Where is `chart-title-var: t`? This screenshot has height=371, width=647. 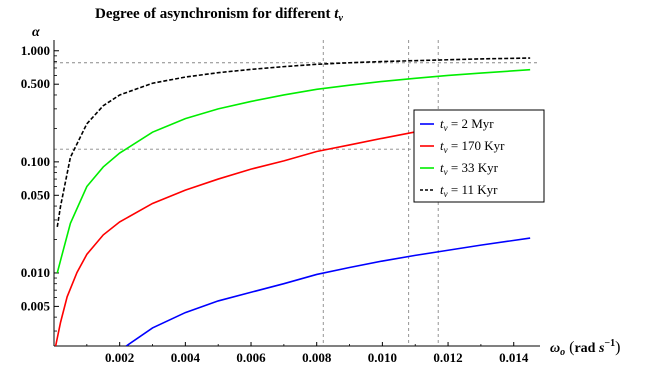 chart-title-var: t is located at coordinates (336, 14).